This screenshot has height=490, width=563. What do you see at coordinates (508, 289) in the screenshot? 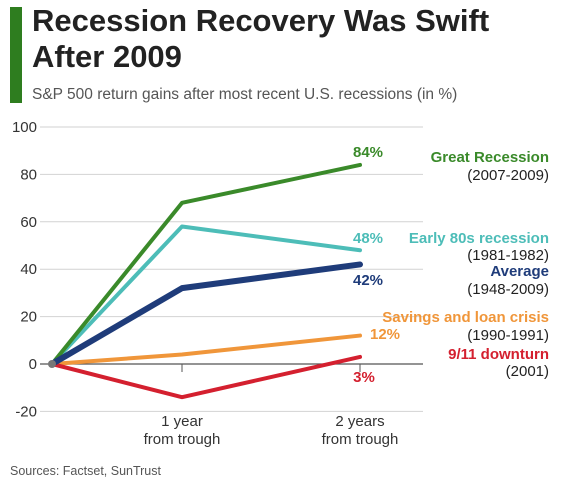
I see `series-period-label: (1948-2009)` at bounding box center [508, 289].